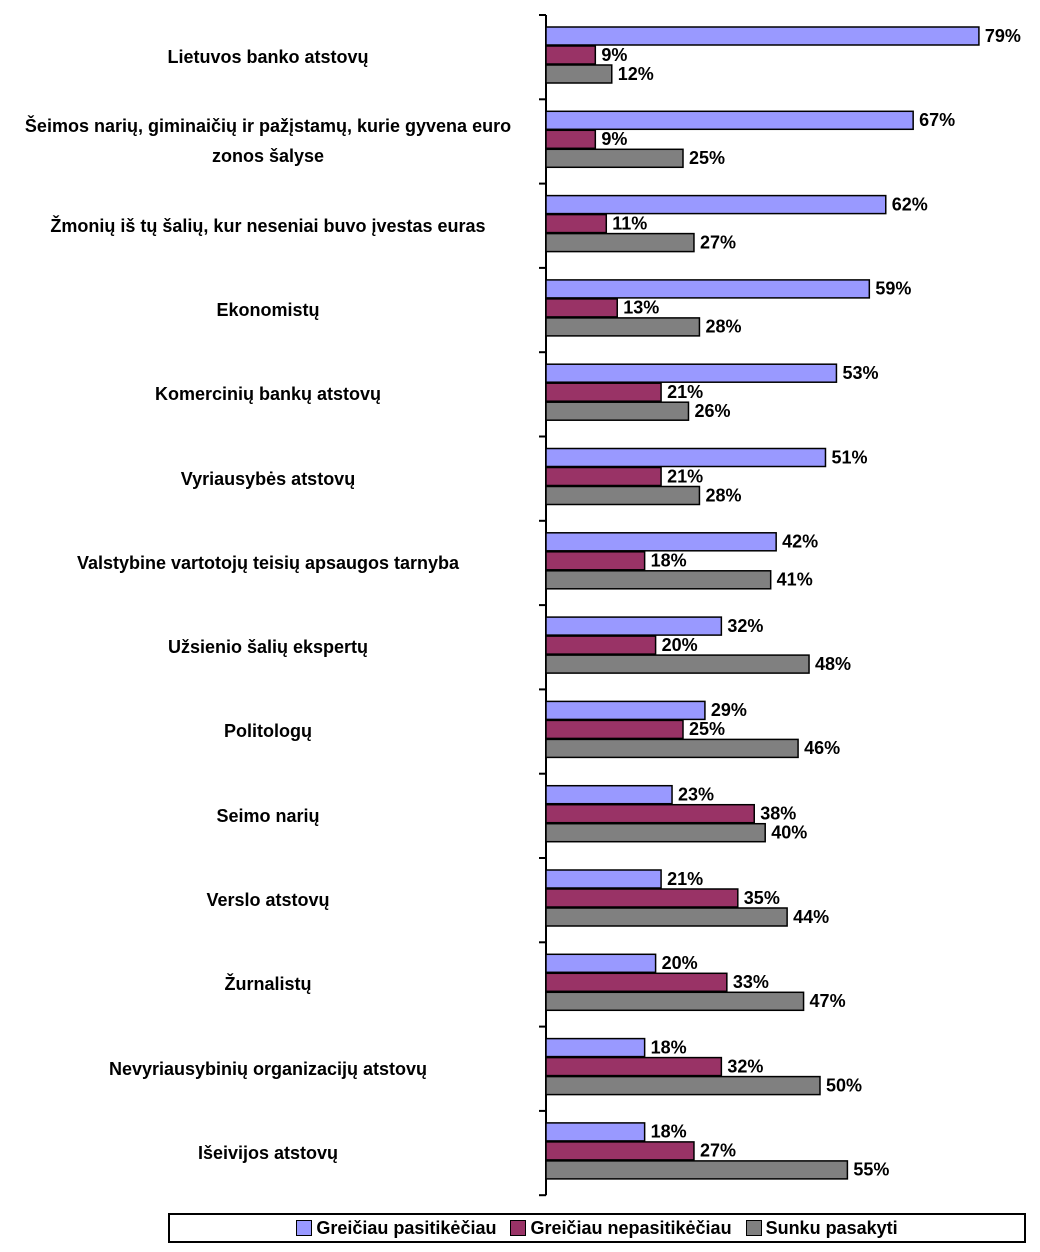 The height and width of the screenshot is (1252, 1040). Describe the element at coordinates (268, 1152) in the screenshot. I see `category-label: Išeivijos atstovų` at that location.